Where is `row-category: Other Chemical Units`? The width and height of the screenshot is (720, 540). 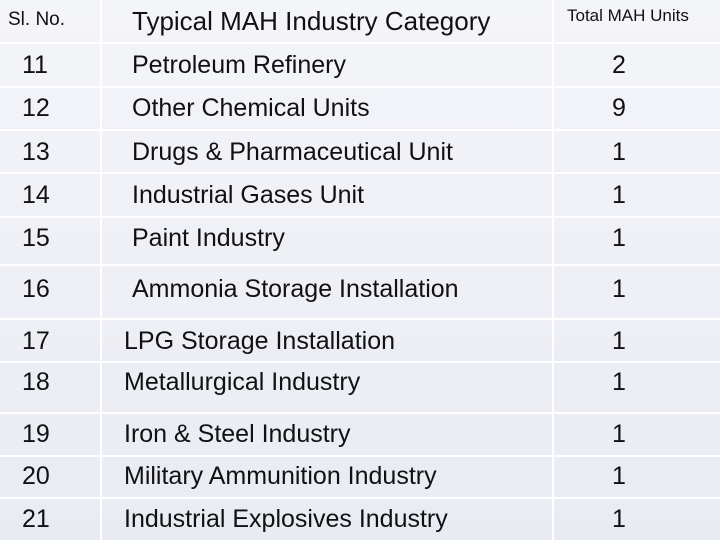
row-category: Other Chemical Units is located at coordinates (251, 108).